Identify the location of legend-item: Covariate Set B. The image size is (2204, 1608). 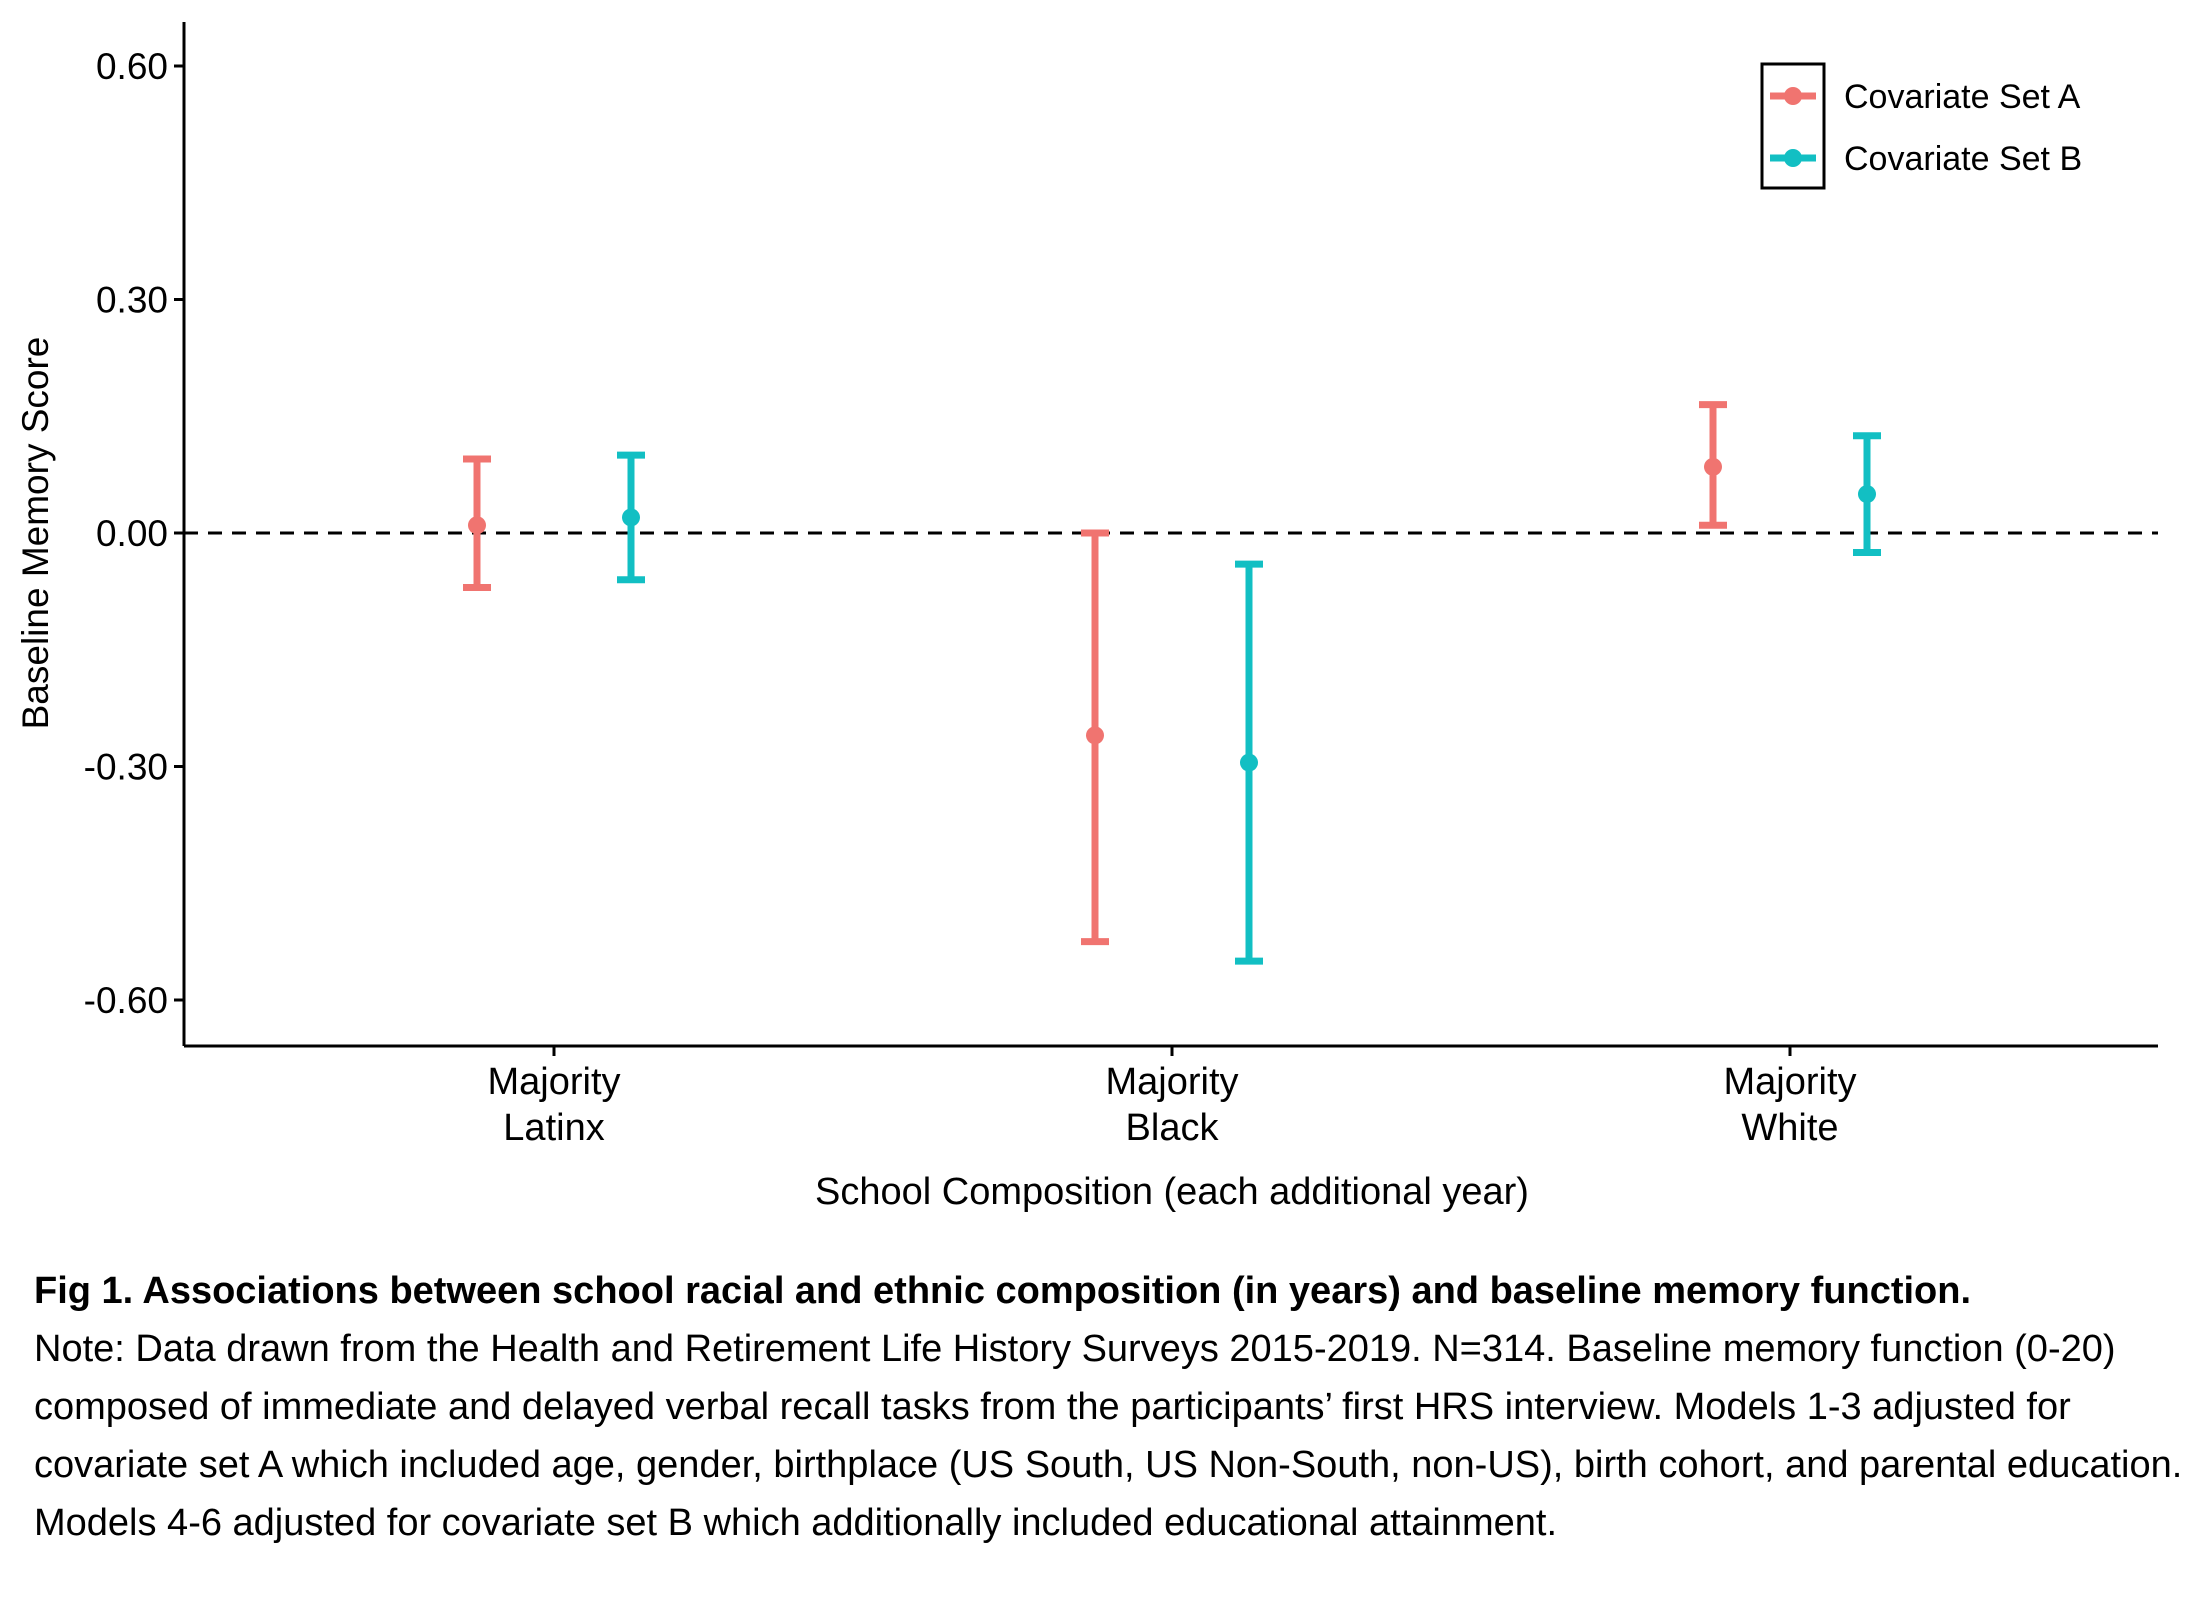
(1926, 159).